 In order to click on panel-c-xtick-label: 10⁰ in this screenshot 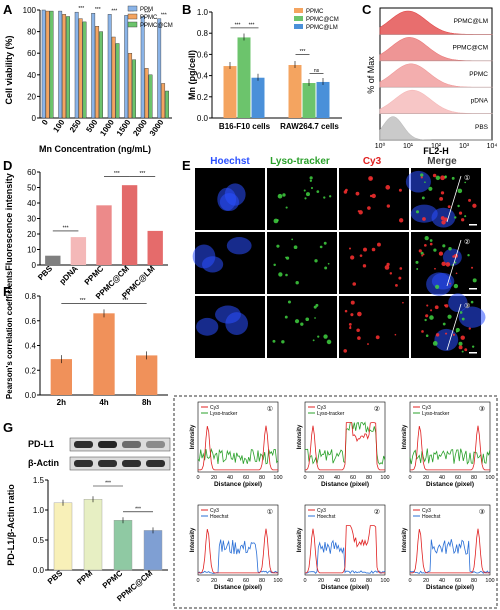, I will do `click(380, 146)`.